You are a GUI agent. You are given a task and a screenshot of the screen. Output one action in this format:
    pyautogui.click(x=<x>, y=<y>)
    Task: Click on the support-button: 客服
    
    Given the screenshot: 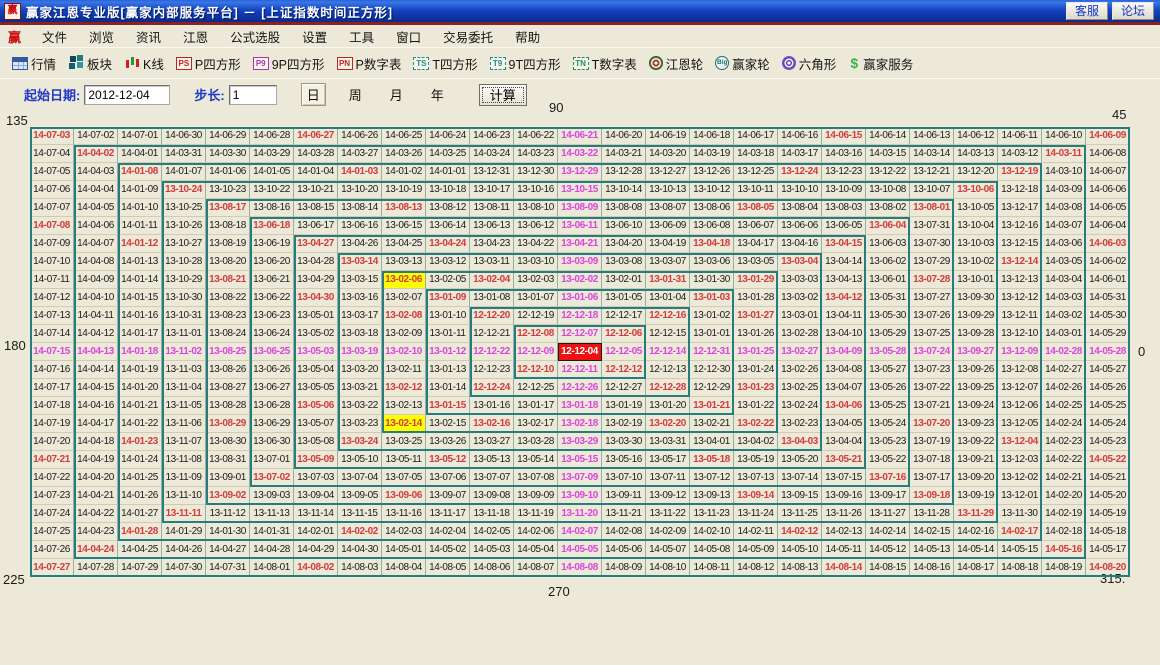 What is the action you would take?
    pyautogui.click(x=1086, y=11)
    